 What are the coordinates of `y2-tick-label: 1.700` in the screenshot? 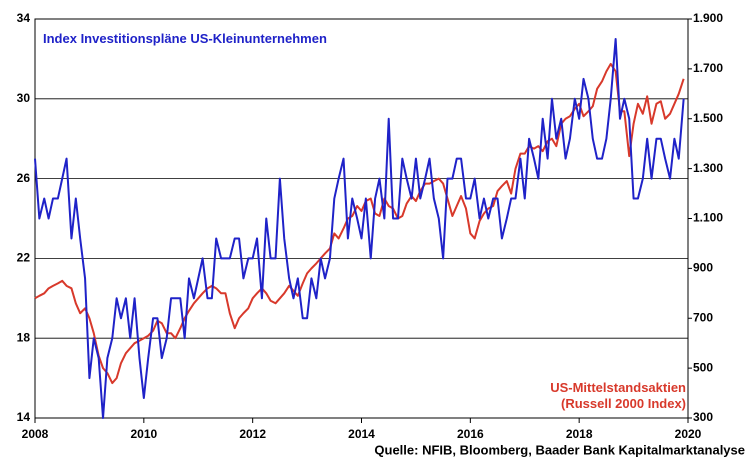 It's located at (708, 68).